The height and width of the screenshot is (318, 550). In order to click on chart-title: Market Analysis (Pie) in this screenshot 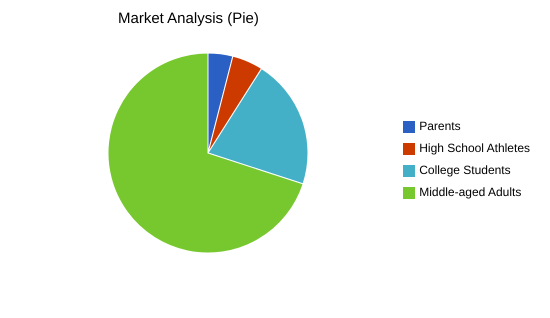, I will do `click(188, 18)`.